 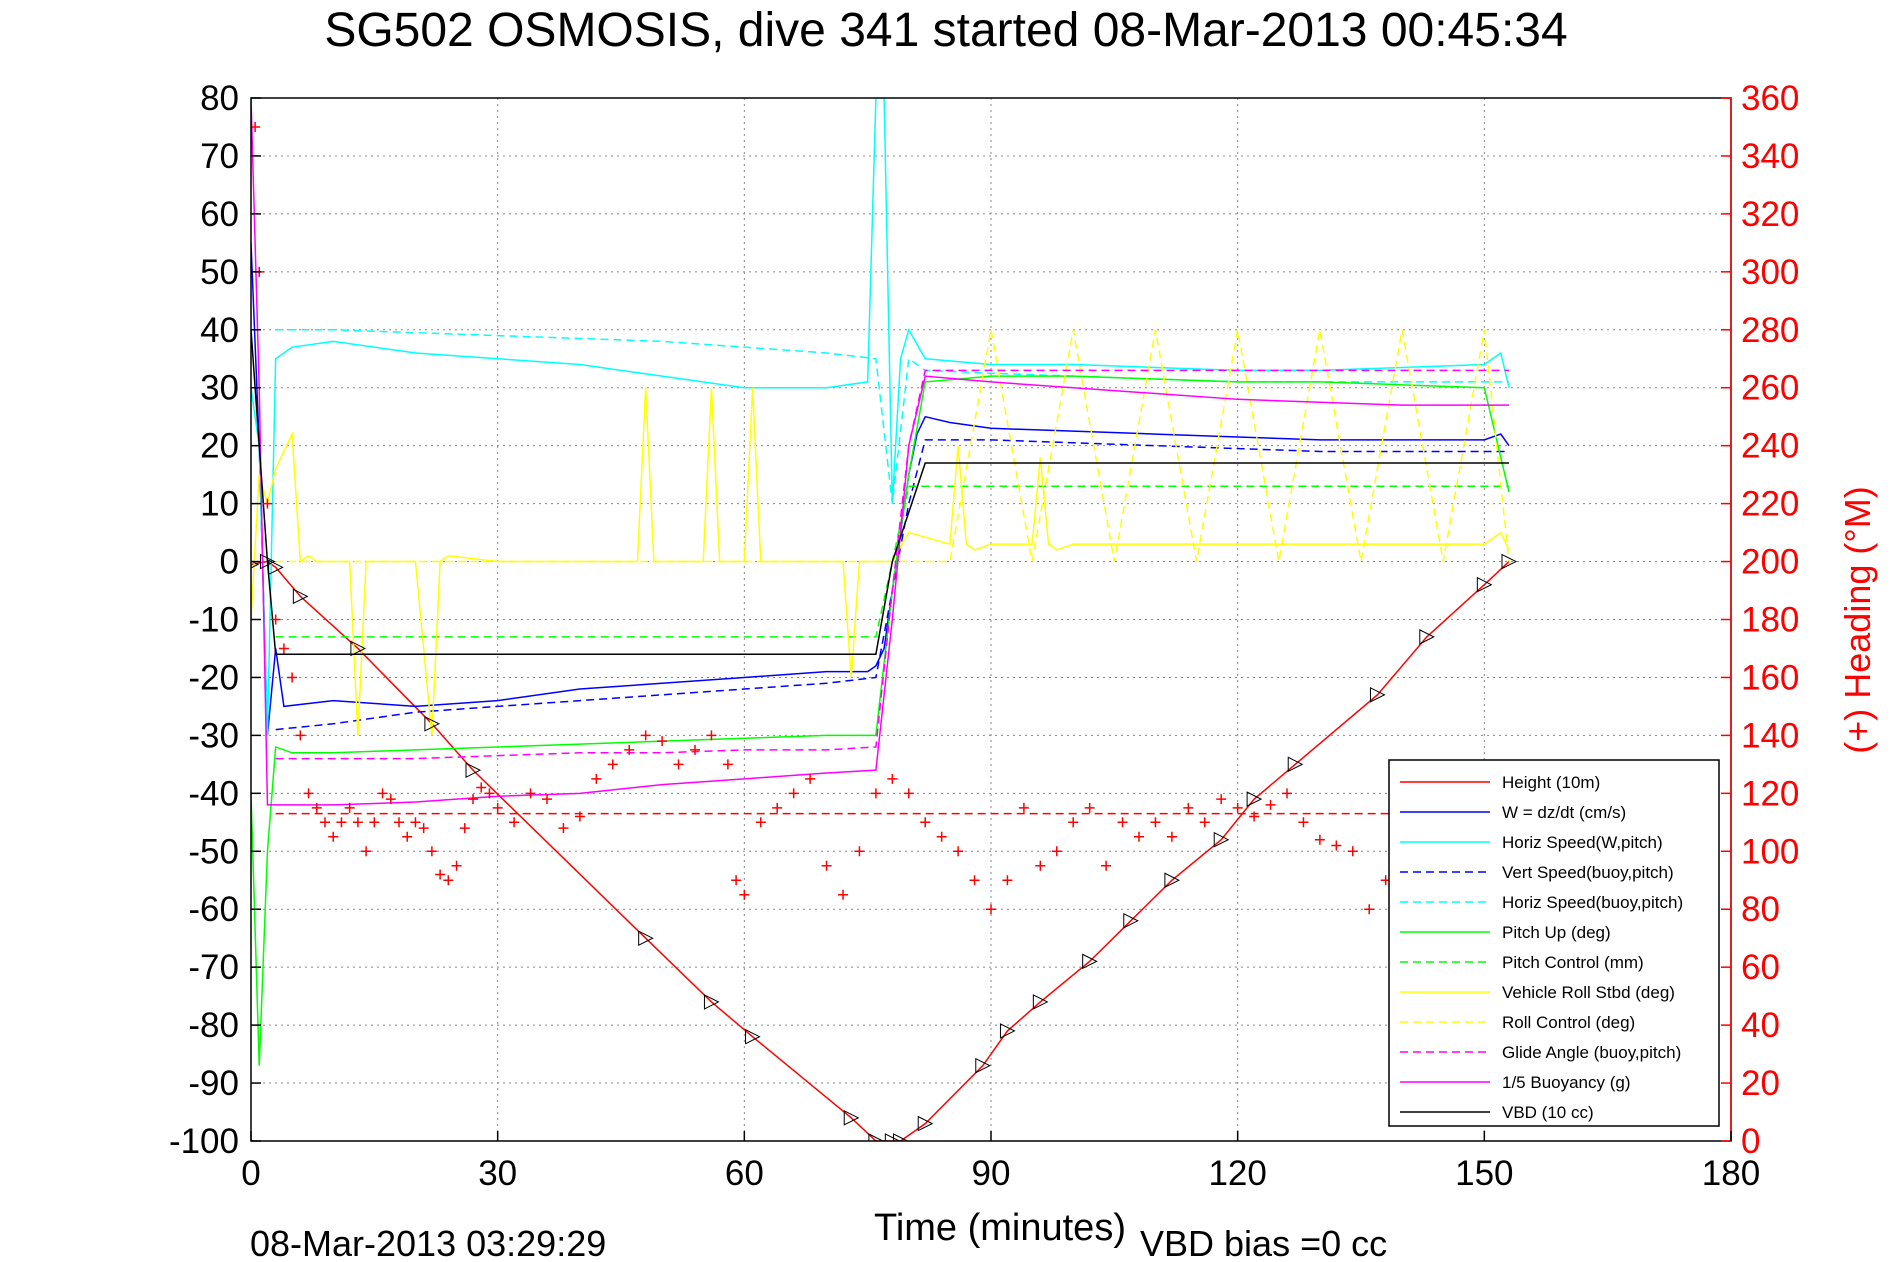 What do you see at coordinates (1770, 504) in the screenshot?
I see `y2-tick-label: 220` at bounding box center [1770, 504].